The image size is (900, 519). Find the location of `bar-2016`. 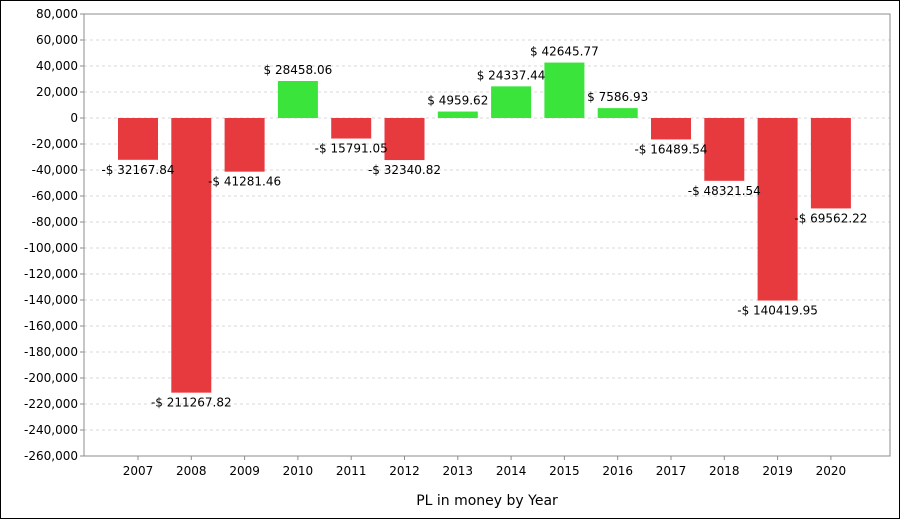

bar-2016 is located at coordinates (617, 113).